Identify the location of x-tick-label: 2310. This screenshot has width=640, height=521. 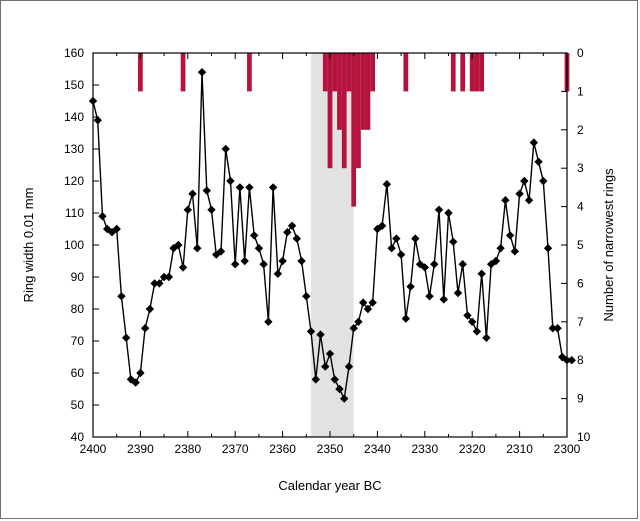
(519, 449).